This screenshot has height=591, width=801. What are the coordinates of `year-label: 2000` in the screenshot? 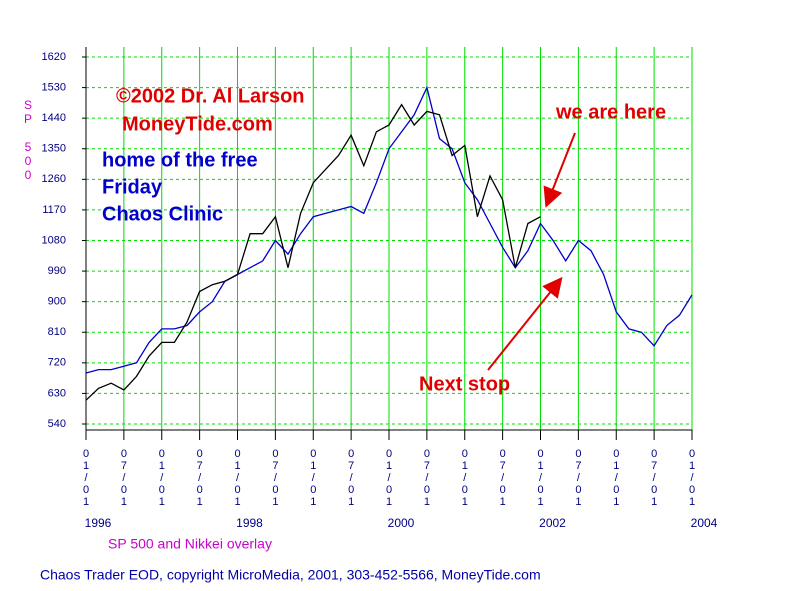 It's located at (401, 523).